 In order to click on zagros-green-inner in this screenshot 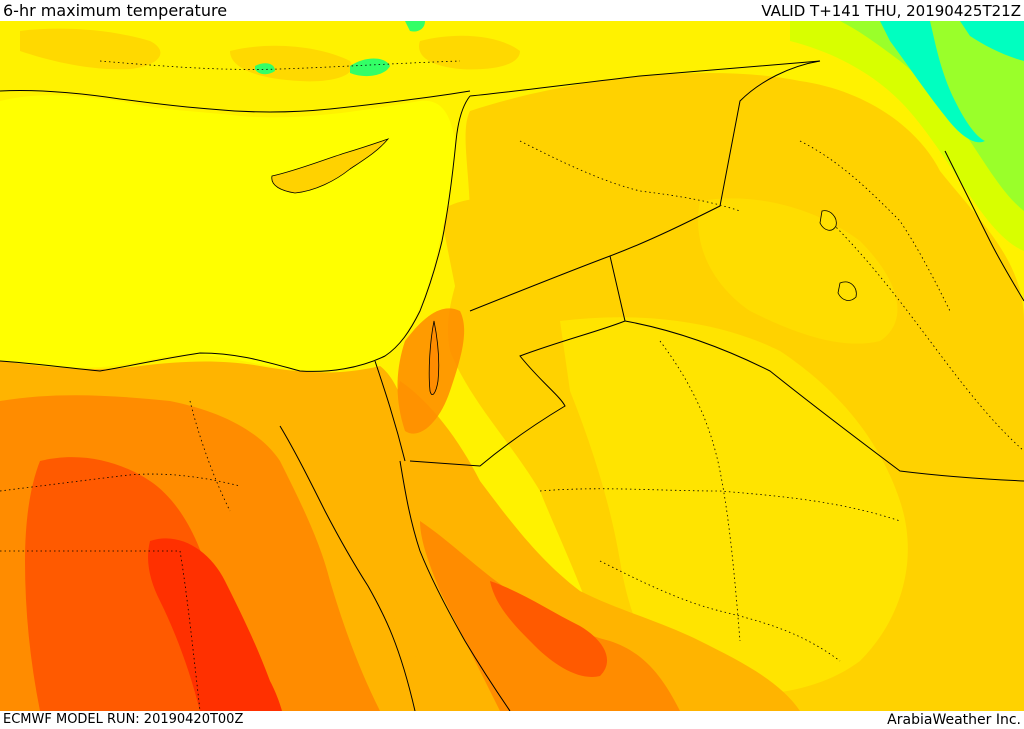, I will do `click(932, 116)`.